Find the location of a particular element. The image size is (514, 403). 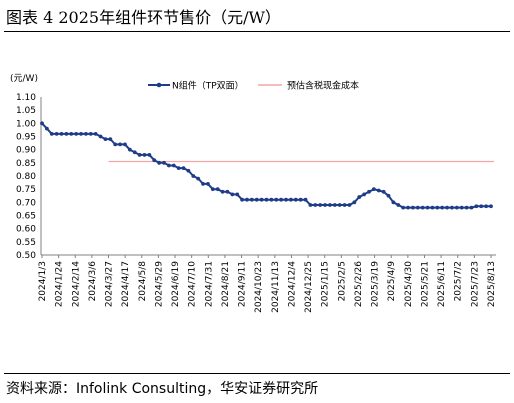

x-tick-label: 2025/7/23 is located at coordinates (475, 284).